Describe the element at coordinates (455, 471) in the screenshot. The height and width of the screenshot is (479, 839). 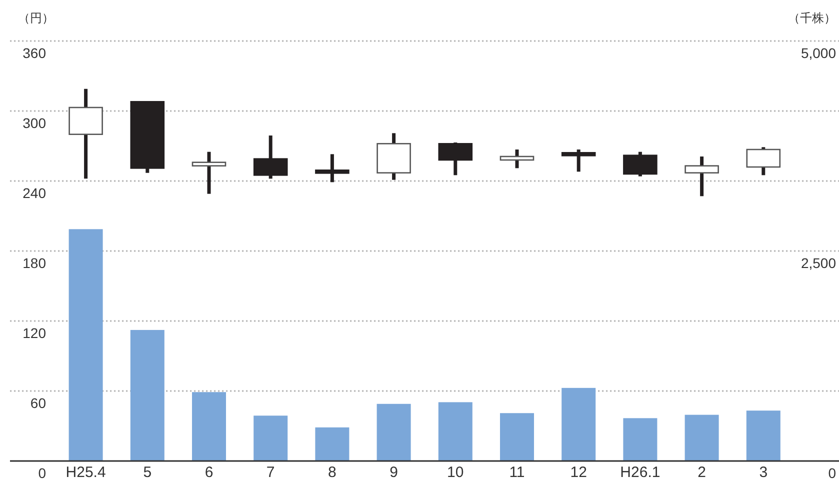
I see `x-tick-label: 10` at that location.